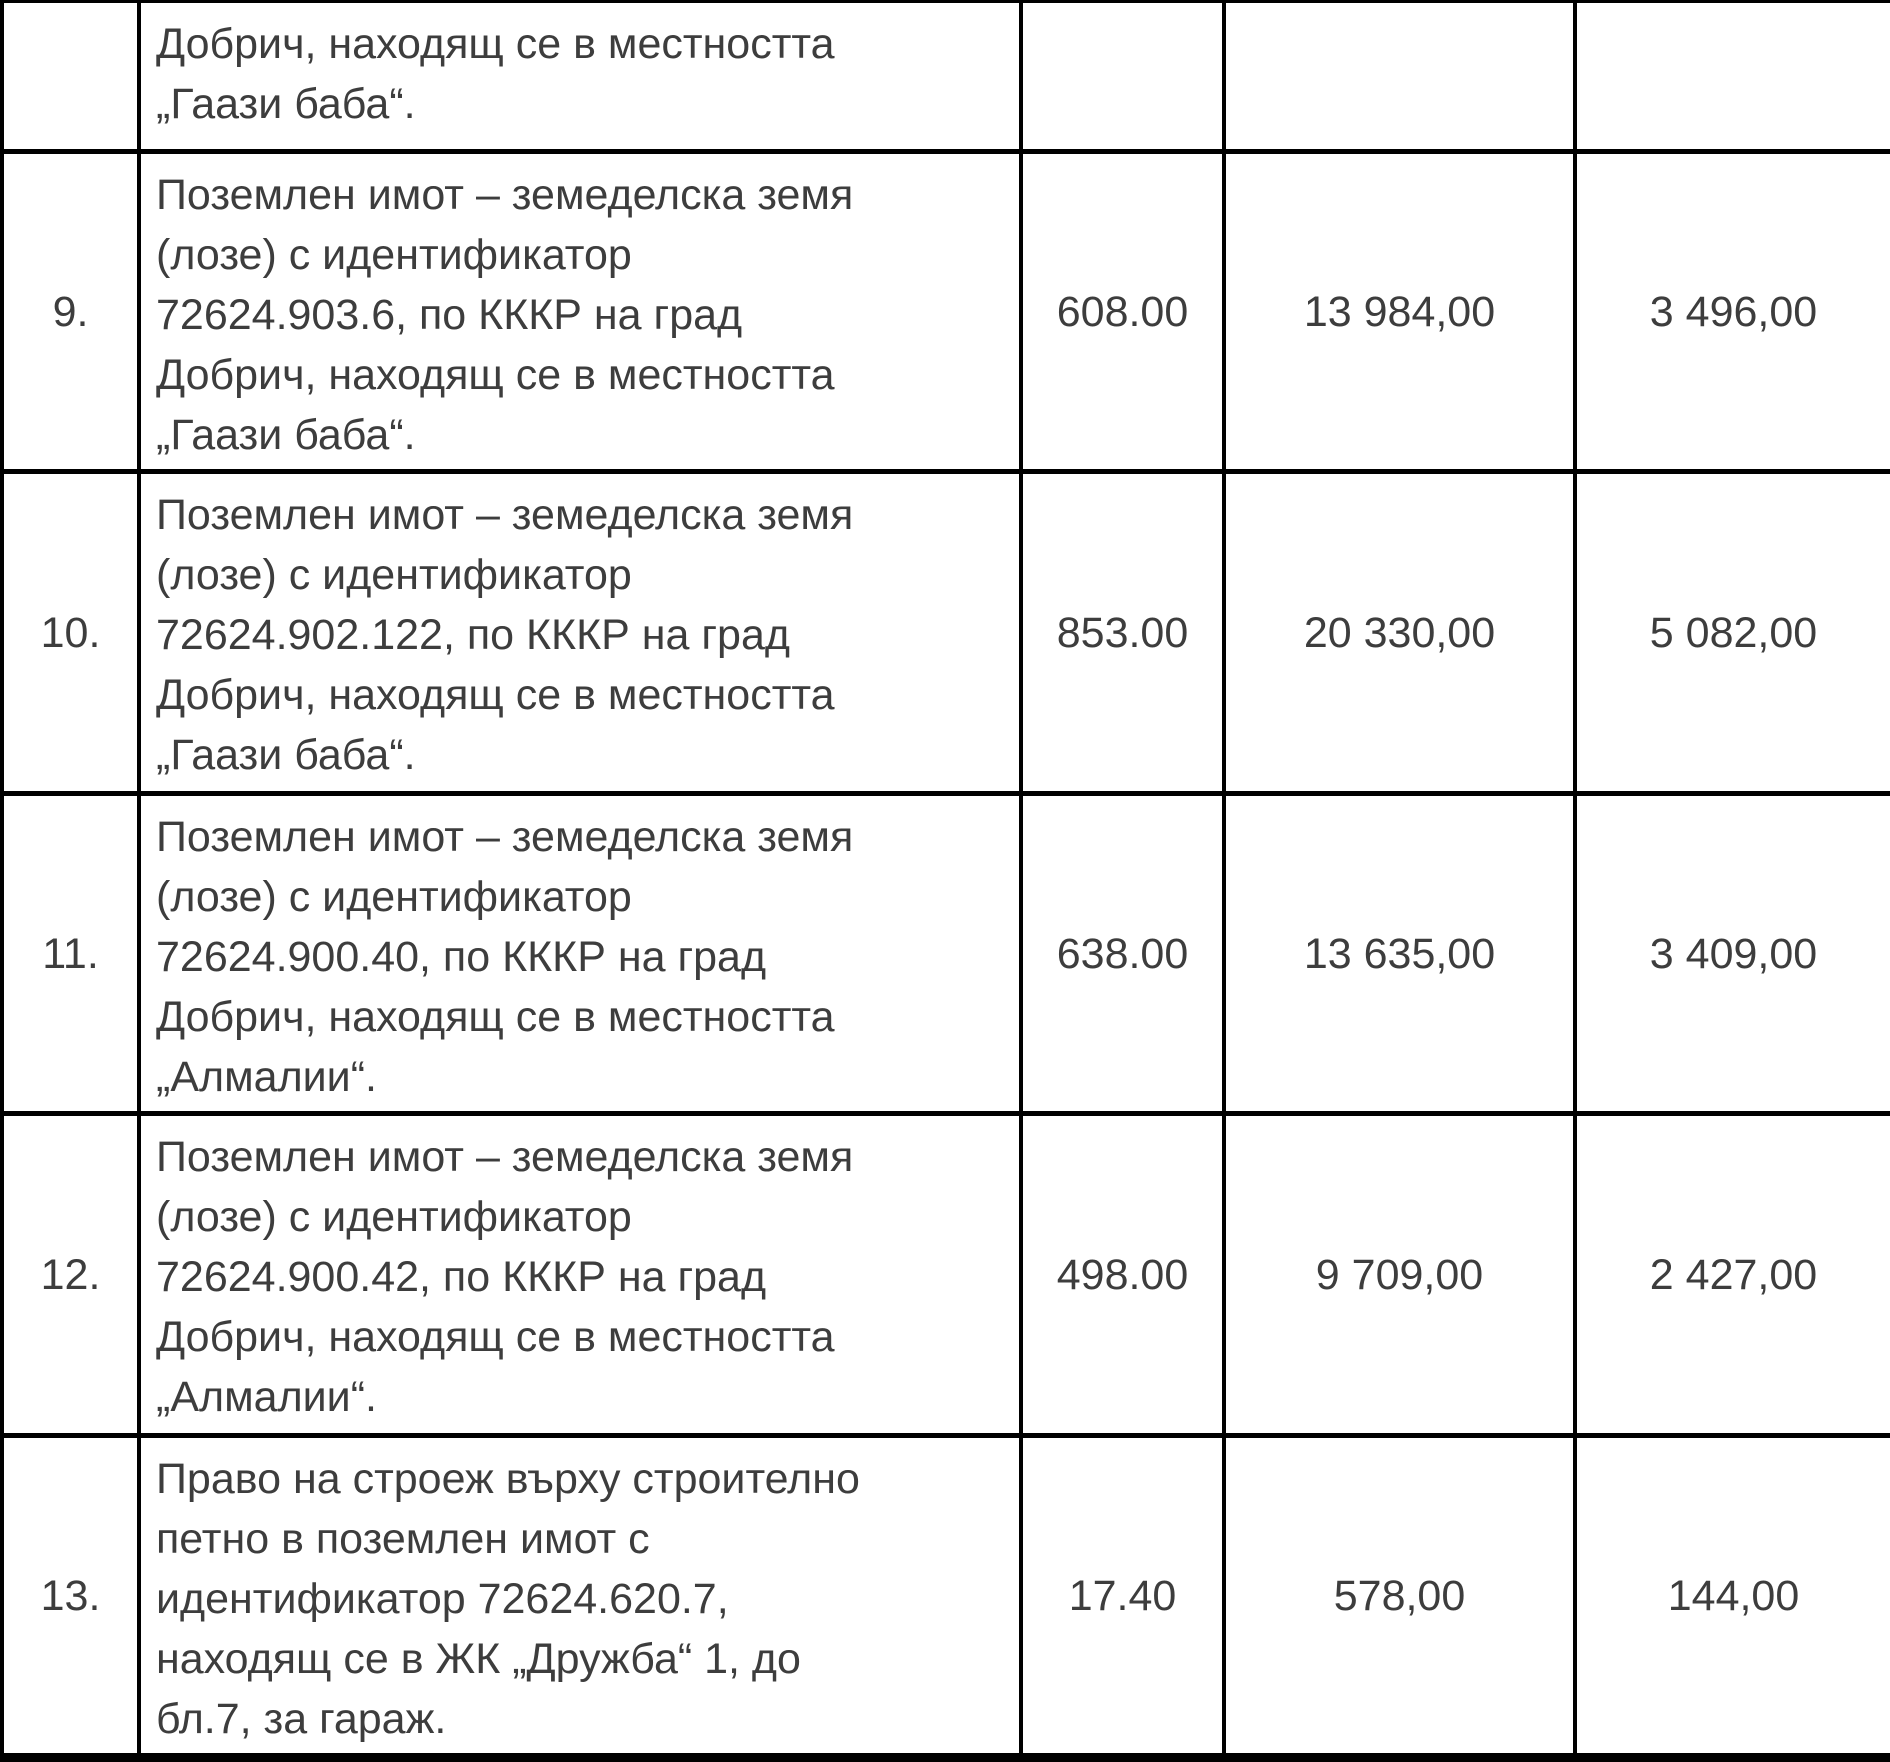 This screenshot has width=1890, height=1762. Describe the element at coordinates (70, 1597) in the screenshot. I see `row-number-cell: 13.` at that location.